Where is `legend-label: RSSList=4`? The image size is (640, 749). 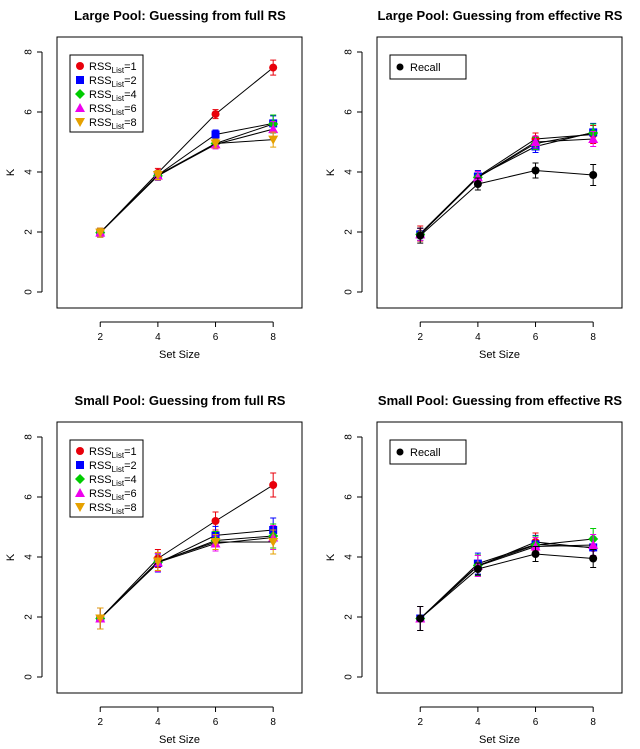 legend-label: RSSList=4 is located at coordinates (113, 481).